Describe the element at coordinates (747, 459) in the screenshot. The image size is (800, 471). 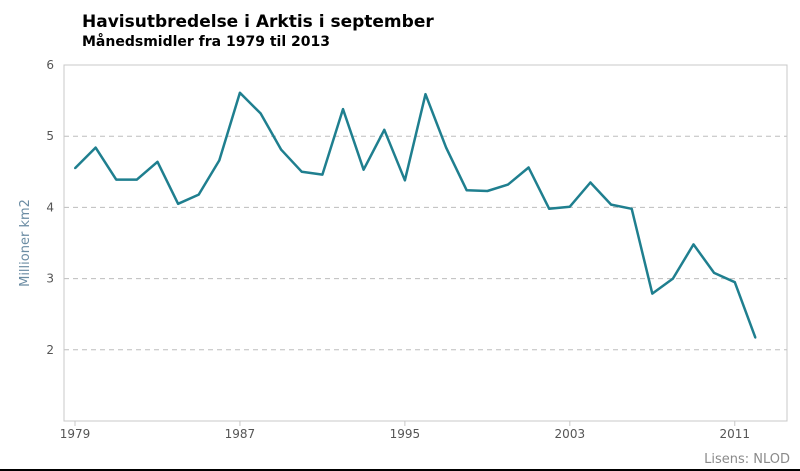
I see `license-text: Lisens: NLOD` at that location.